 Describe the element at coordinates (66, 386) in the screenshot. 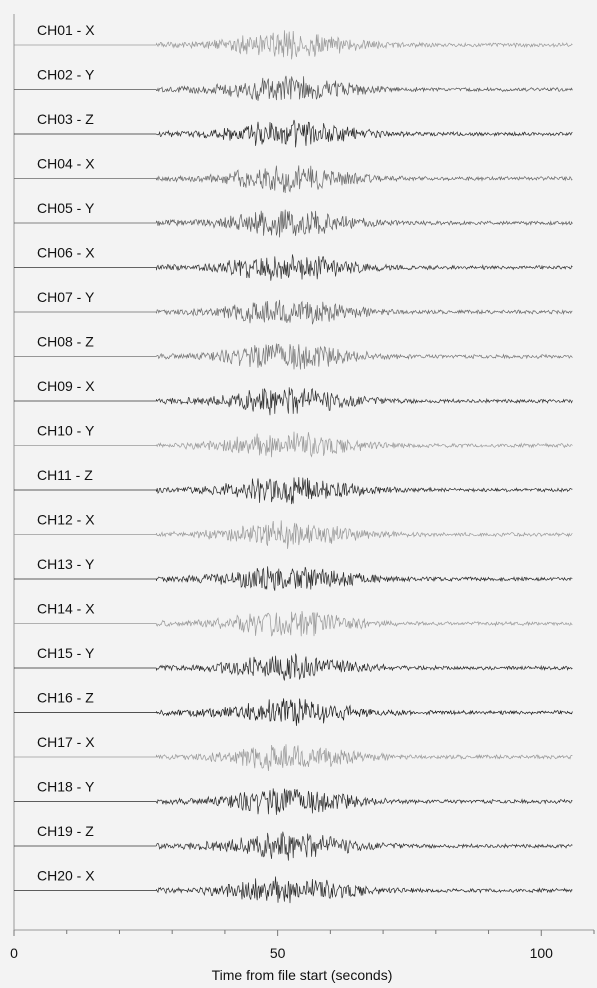

I see `channel-label: CH09 - X` at that location.